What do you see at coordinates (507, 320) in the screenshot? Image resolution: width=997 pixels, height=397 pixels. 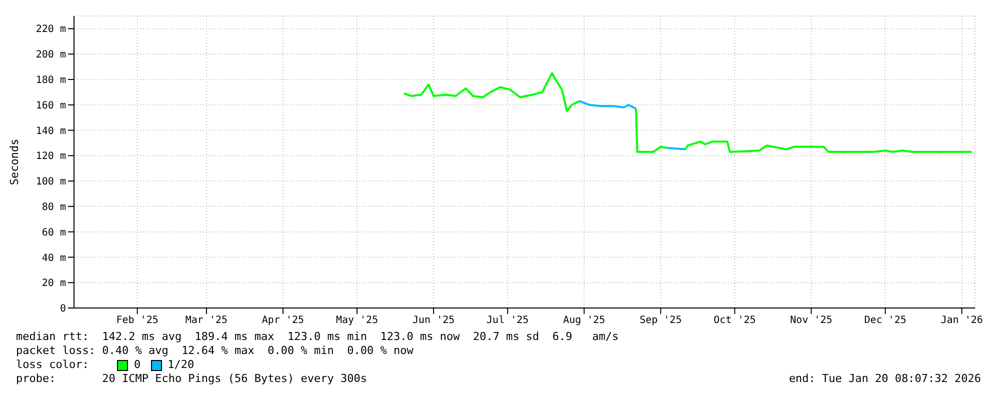 I see `x-tick-label: Jul '25` at bounding box center [507, 320].